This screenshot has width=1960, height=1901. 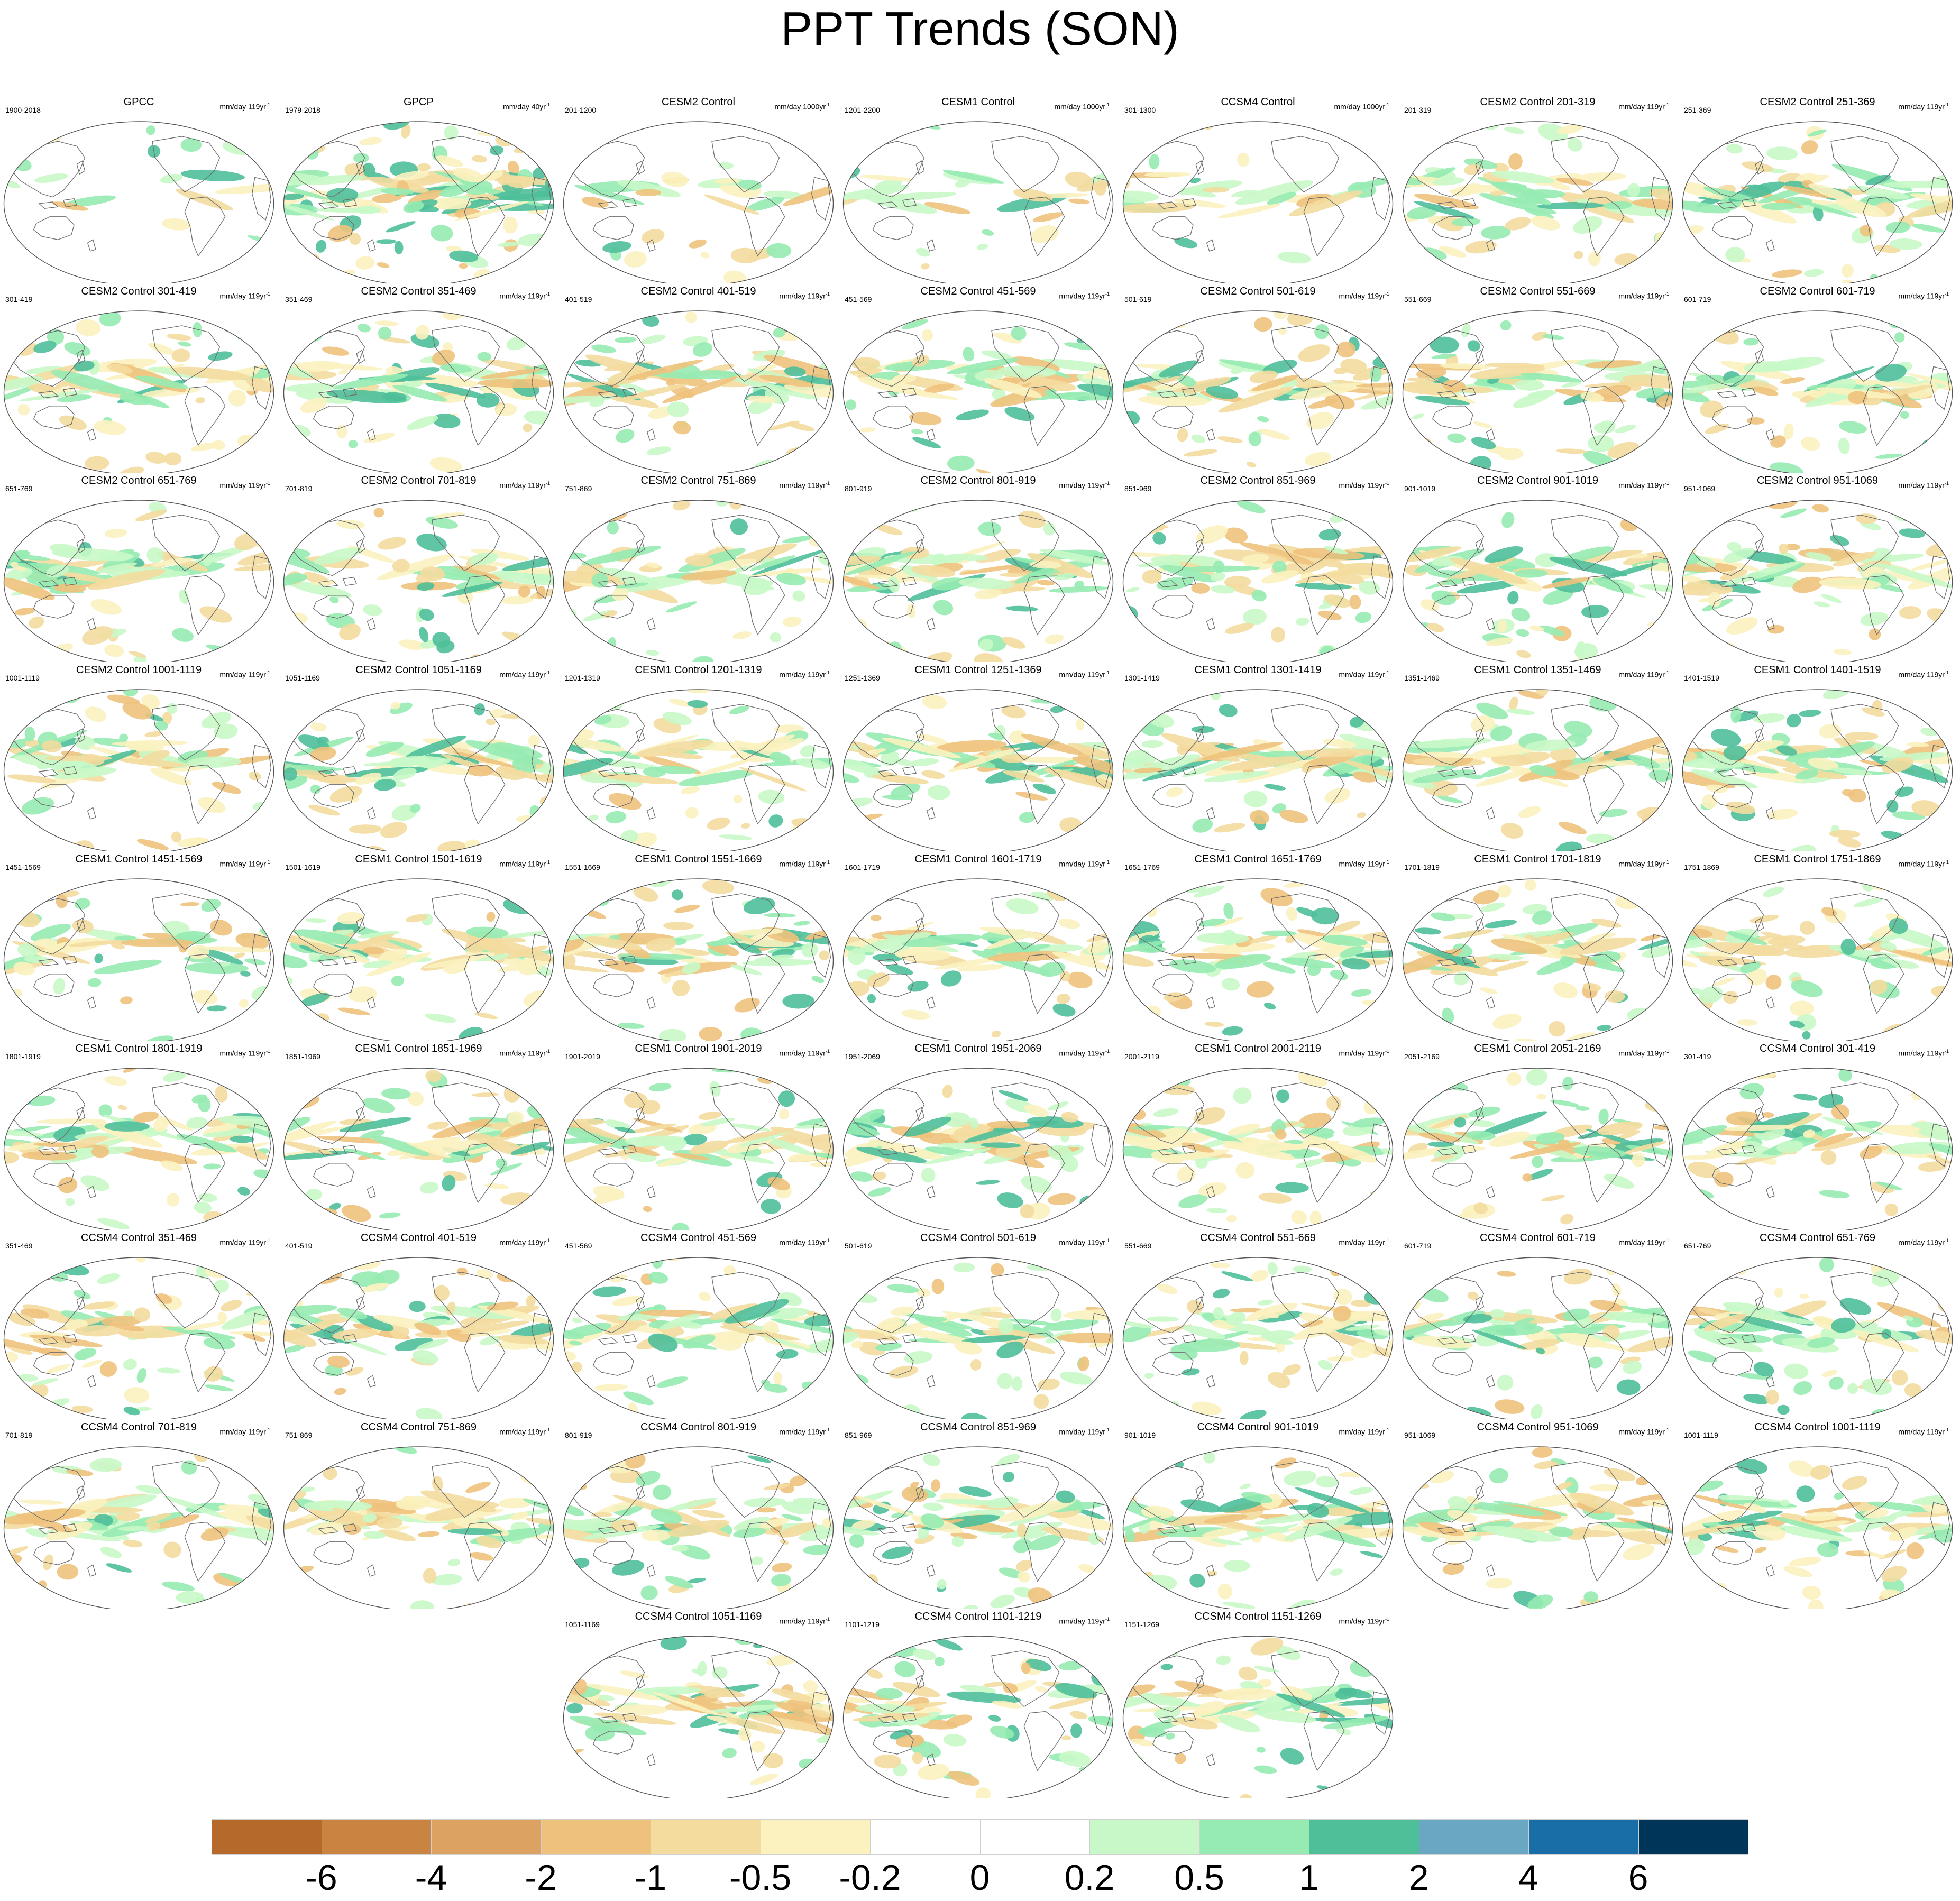 What do you see at coordinates (1538, 960) in the screenshot?
I see `trend-field` at bounding box center [1538, 960].